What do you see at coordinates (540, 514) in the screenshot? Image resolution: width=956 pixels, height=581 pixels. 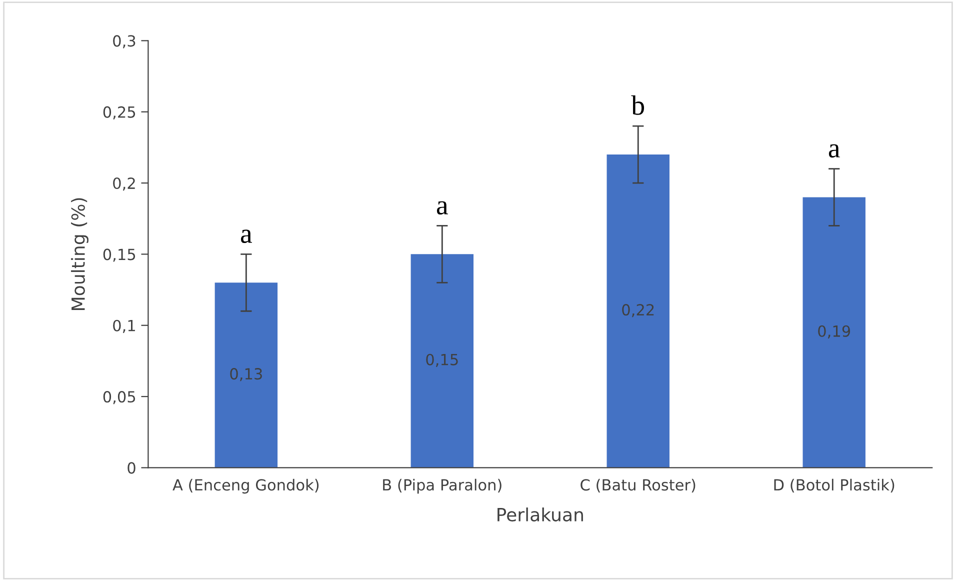 I see `x-axis-title: Perlakuan` at bounding box center [540, 514].